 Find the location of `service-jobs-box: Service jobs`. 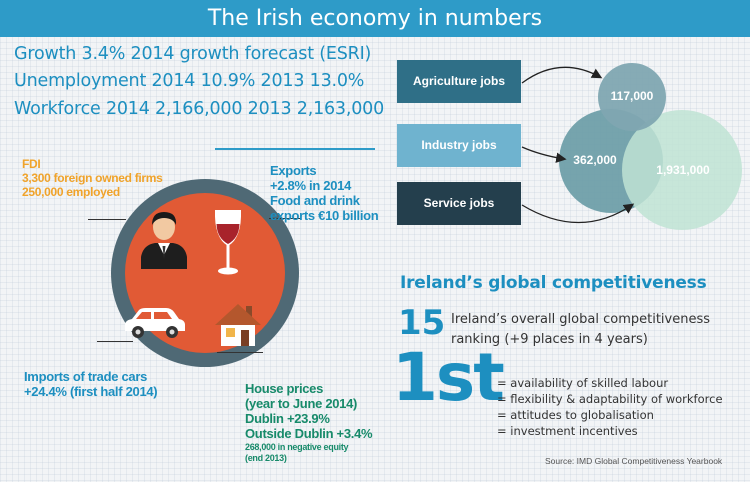

service-jobs-box: Service jobs is located at coordinates (459, 203).